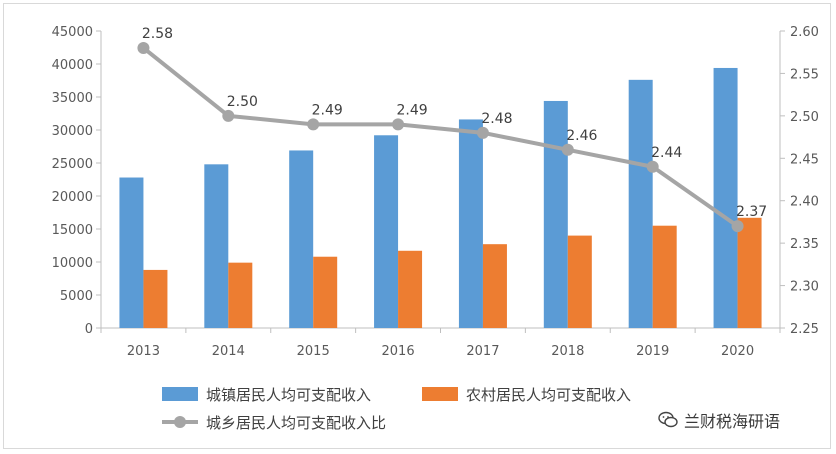 Image resolution: width=836 pixels, height=454 pixels. Describe the element at coordinates (72, 197) in the screenshot. I see `y-left-tick-label: 20000` at that location.